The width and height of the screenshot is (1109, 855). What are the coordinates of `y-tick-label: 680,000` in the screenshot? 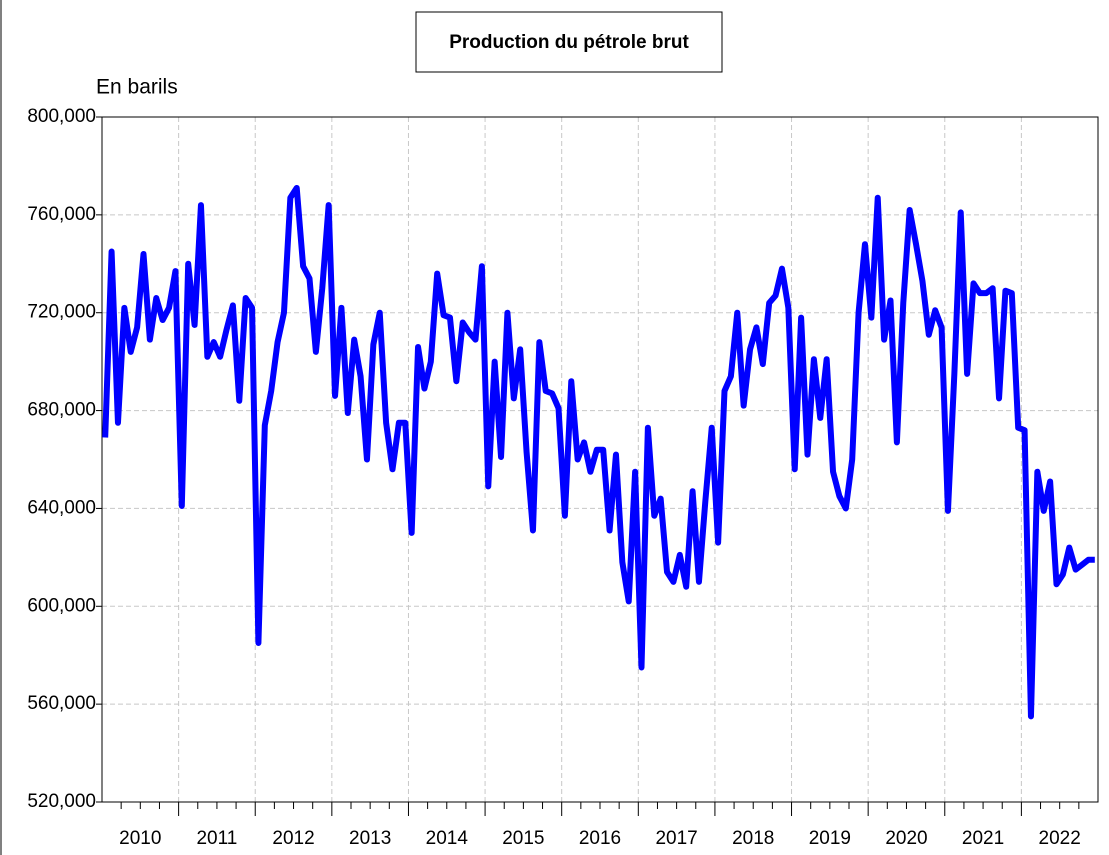 It's located at (61, 410).